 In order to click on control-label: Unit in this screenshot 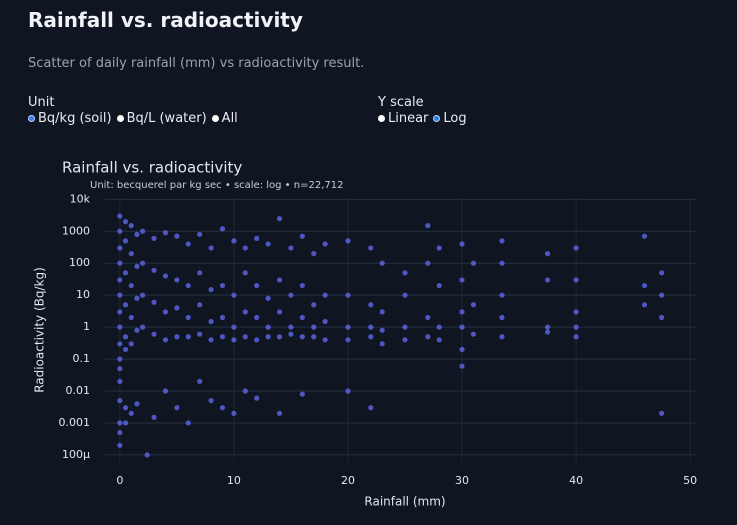, I will do `click(41, 102)`.